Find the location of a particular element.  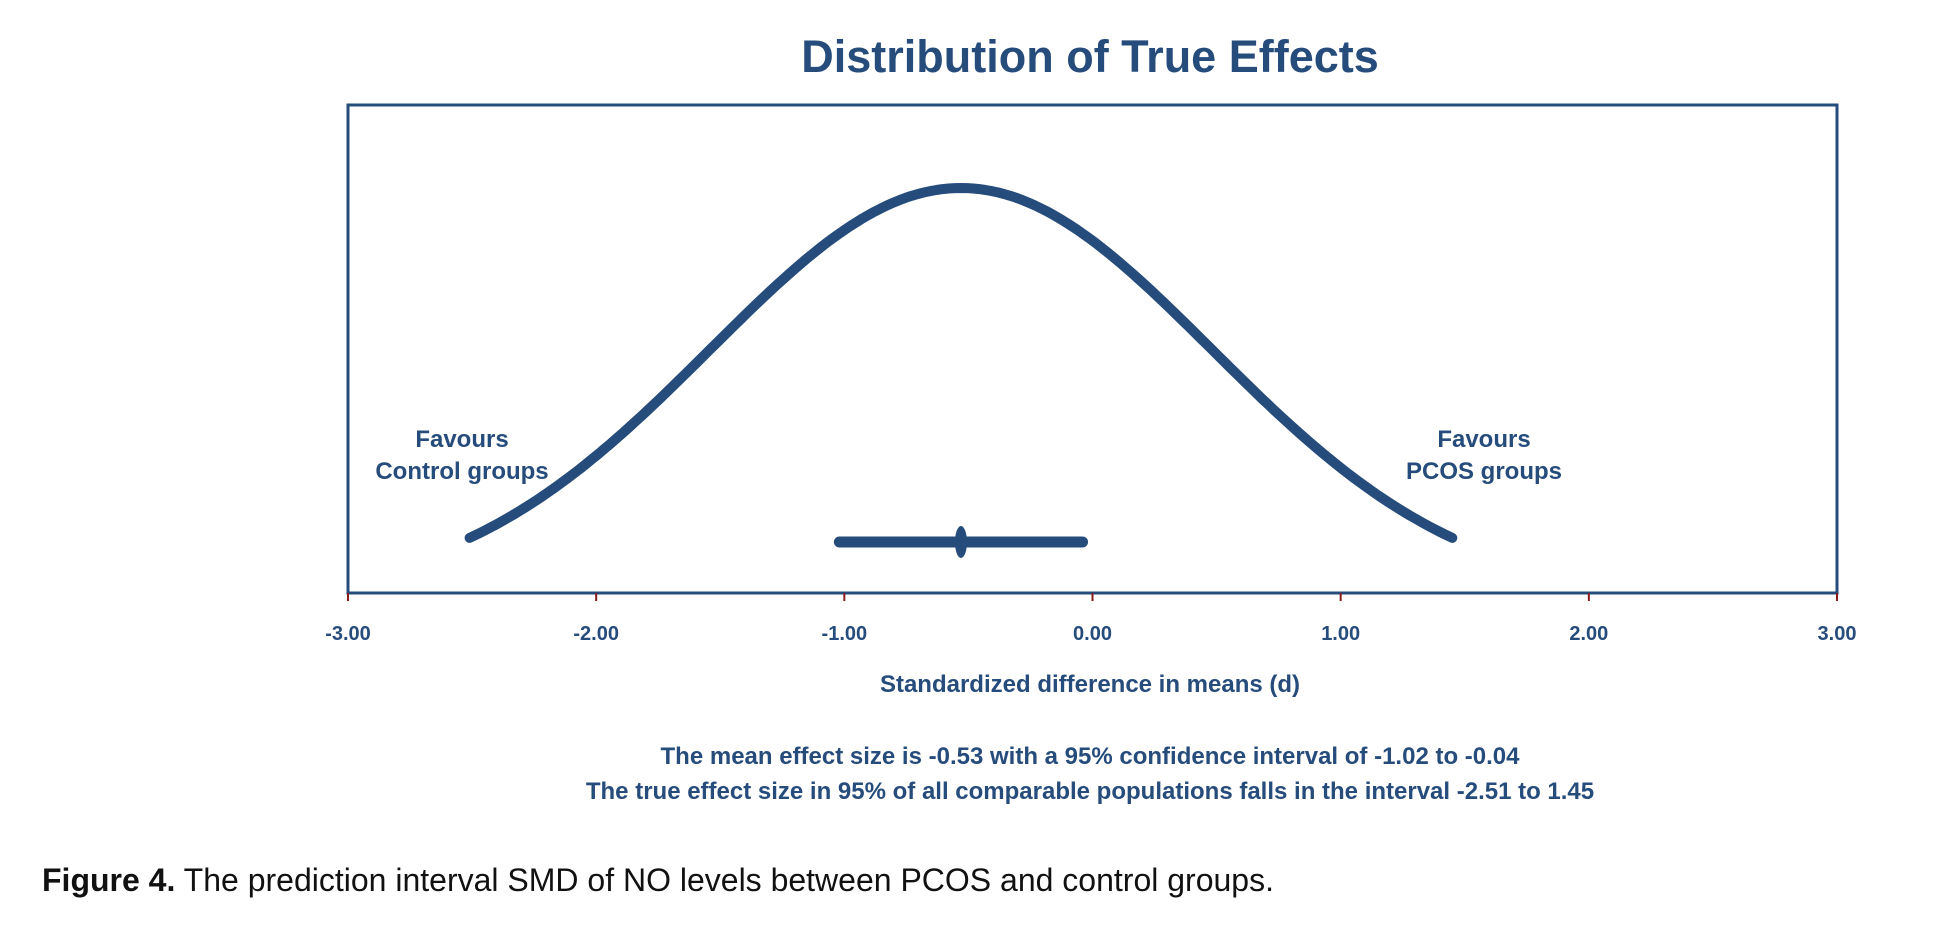

annotation-right-line1: Favours is located at coordinates (1483, 439).